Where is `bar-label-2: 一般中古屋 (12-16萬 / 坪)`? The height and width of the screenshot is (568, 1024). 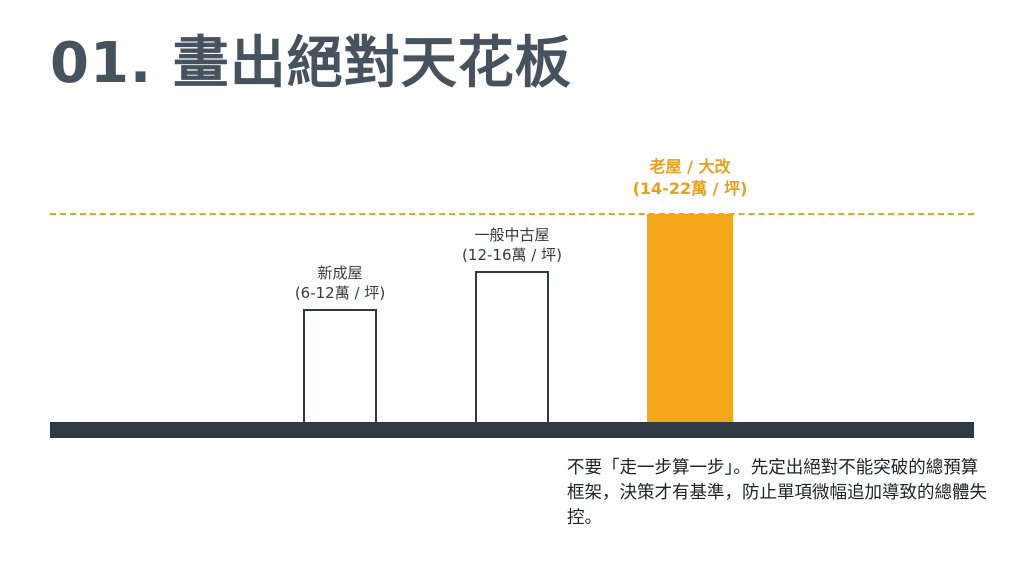
bar-label-2: 一般中古屋 (12-16萬 / 坪) is located at coordinates (512, 245).